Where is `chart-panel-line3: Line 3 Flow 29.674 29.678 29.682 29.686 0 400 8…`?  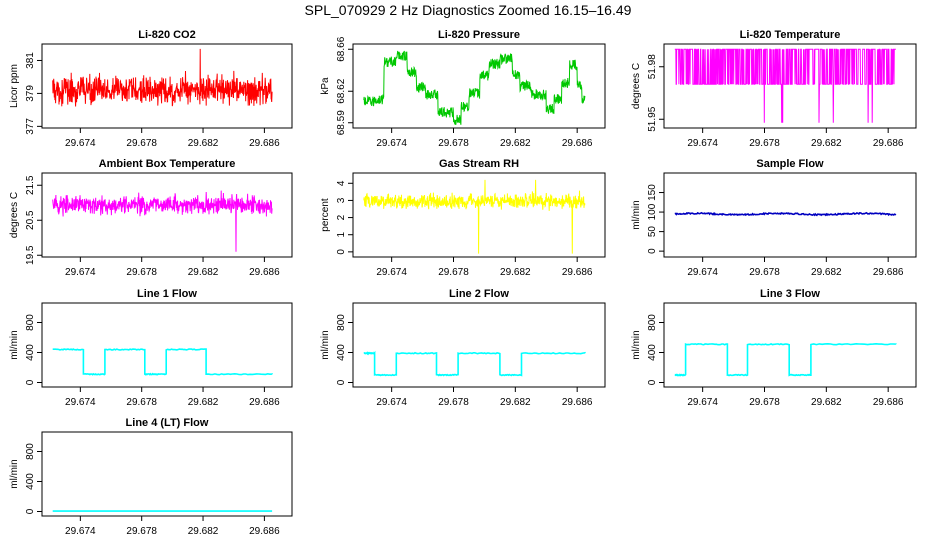
chart-panel-line3: Line 3 Flow 29.674 29.678 29.682 29.686 0 400 8… is located at coordinates (774, 348).